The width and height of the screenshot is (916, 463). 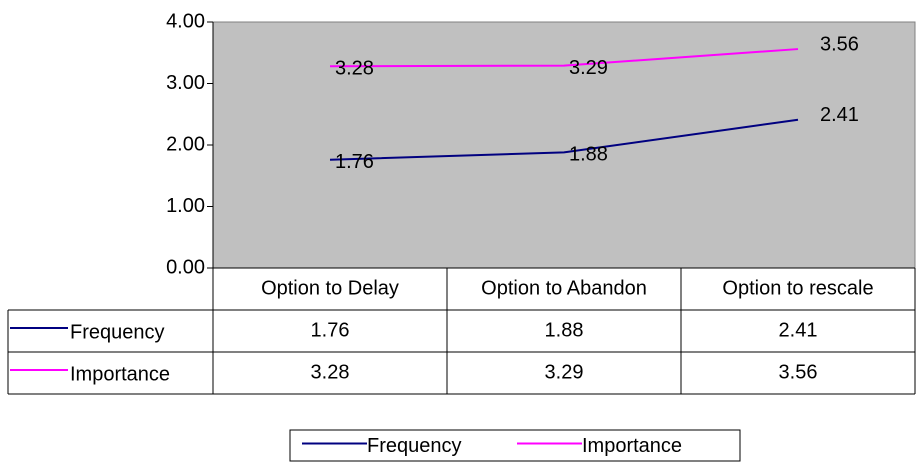 I want to click on y-tick-label: 3.00, so click(x=185, y=83).